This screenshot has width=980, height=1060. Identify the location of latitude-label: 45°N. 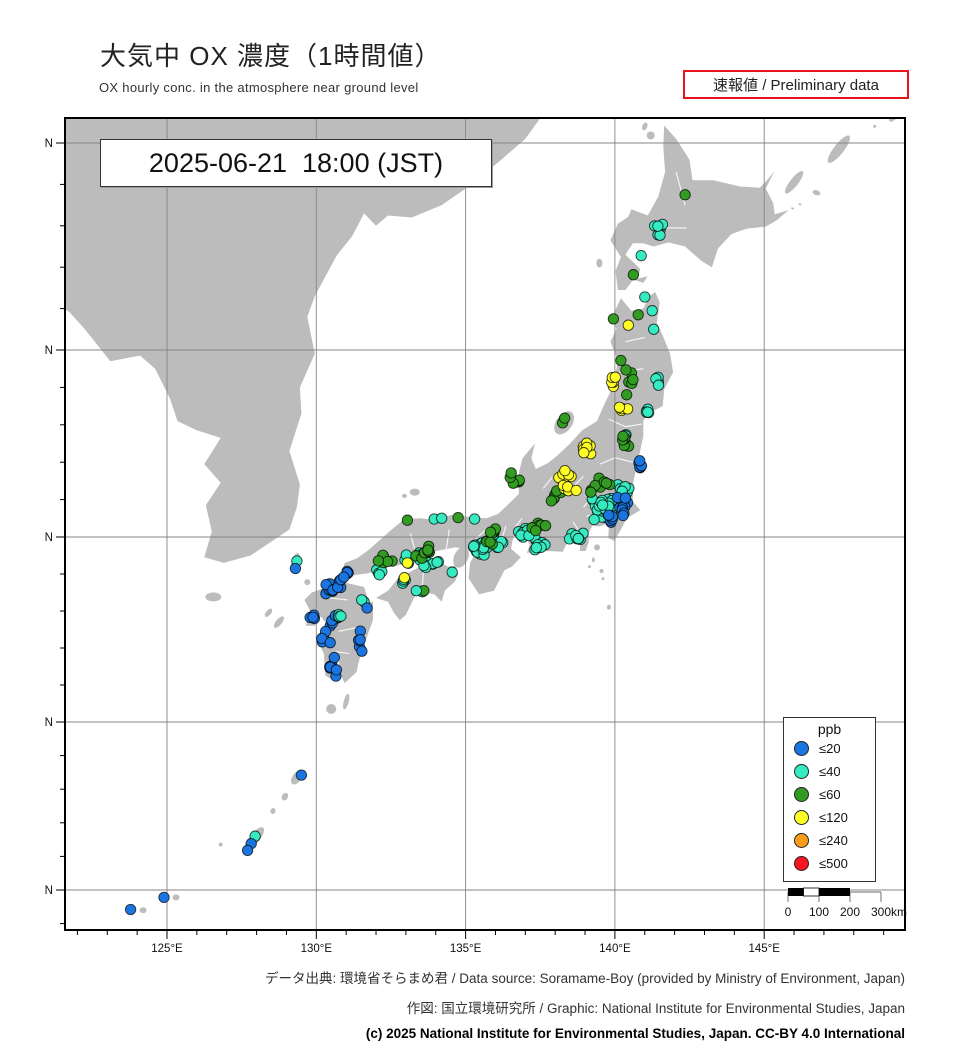
(49, 144).